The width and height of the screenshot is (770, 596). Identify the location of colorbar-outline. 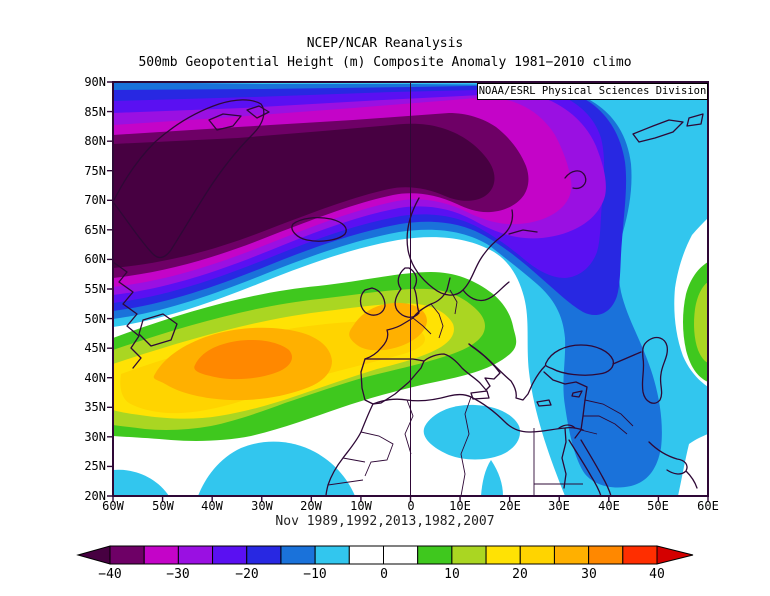
(383, 555).